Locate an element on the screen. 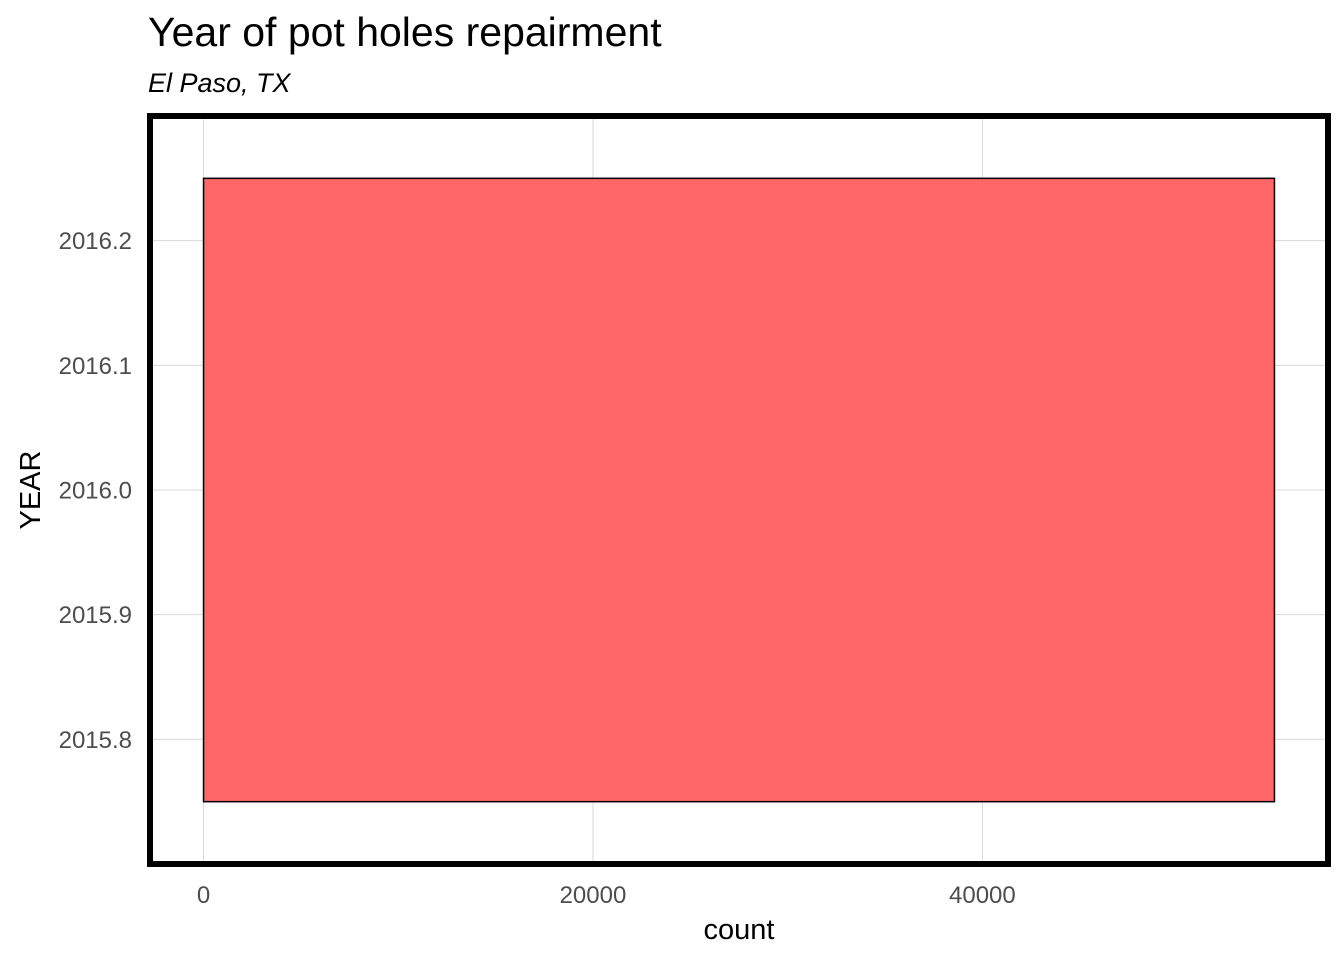  chart-subtitle: El Paso, TX is located at coordinates (220, 83).